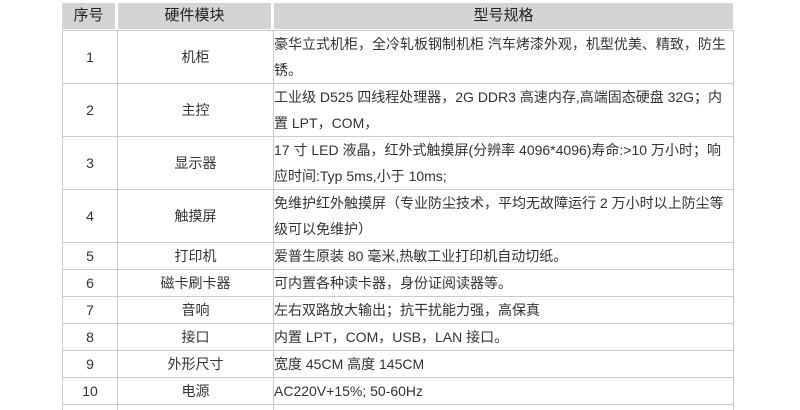 The width and height of the screenshot is (800, 410). I want to click on row-no: 3, so click(90, 163).